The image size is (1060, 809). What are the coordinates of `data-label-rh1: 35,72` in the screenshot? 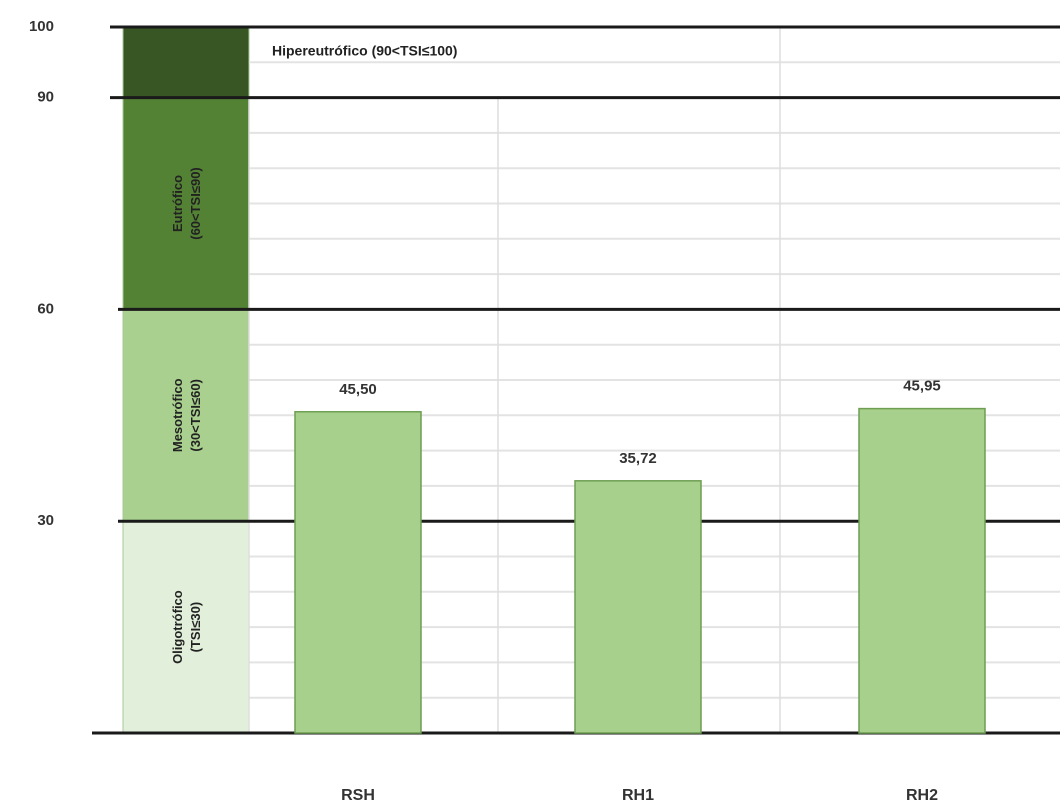 It's located at (638, 458).